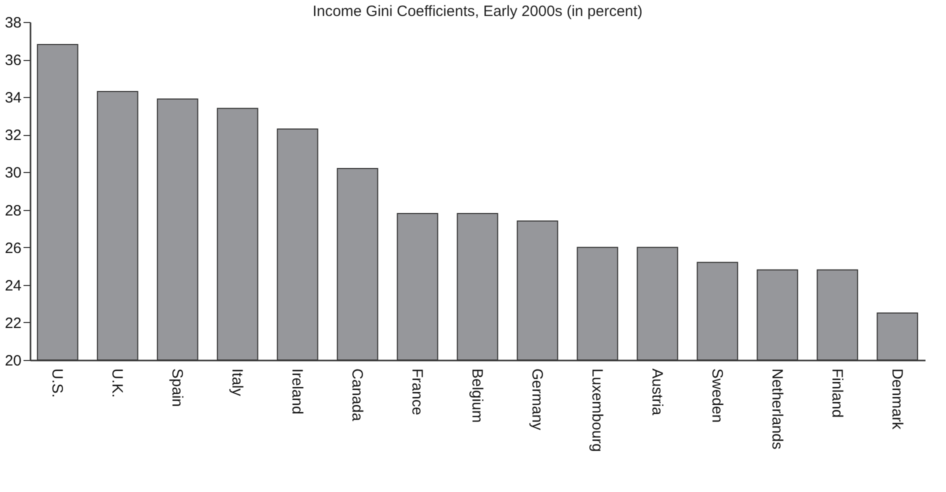 Image resolution: width=946 pixels, height=492 pixels. I want to click on y-tick-label: 36, so click(13, 61).